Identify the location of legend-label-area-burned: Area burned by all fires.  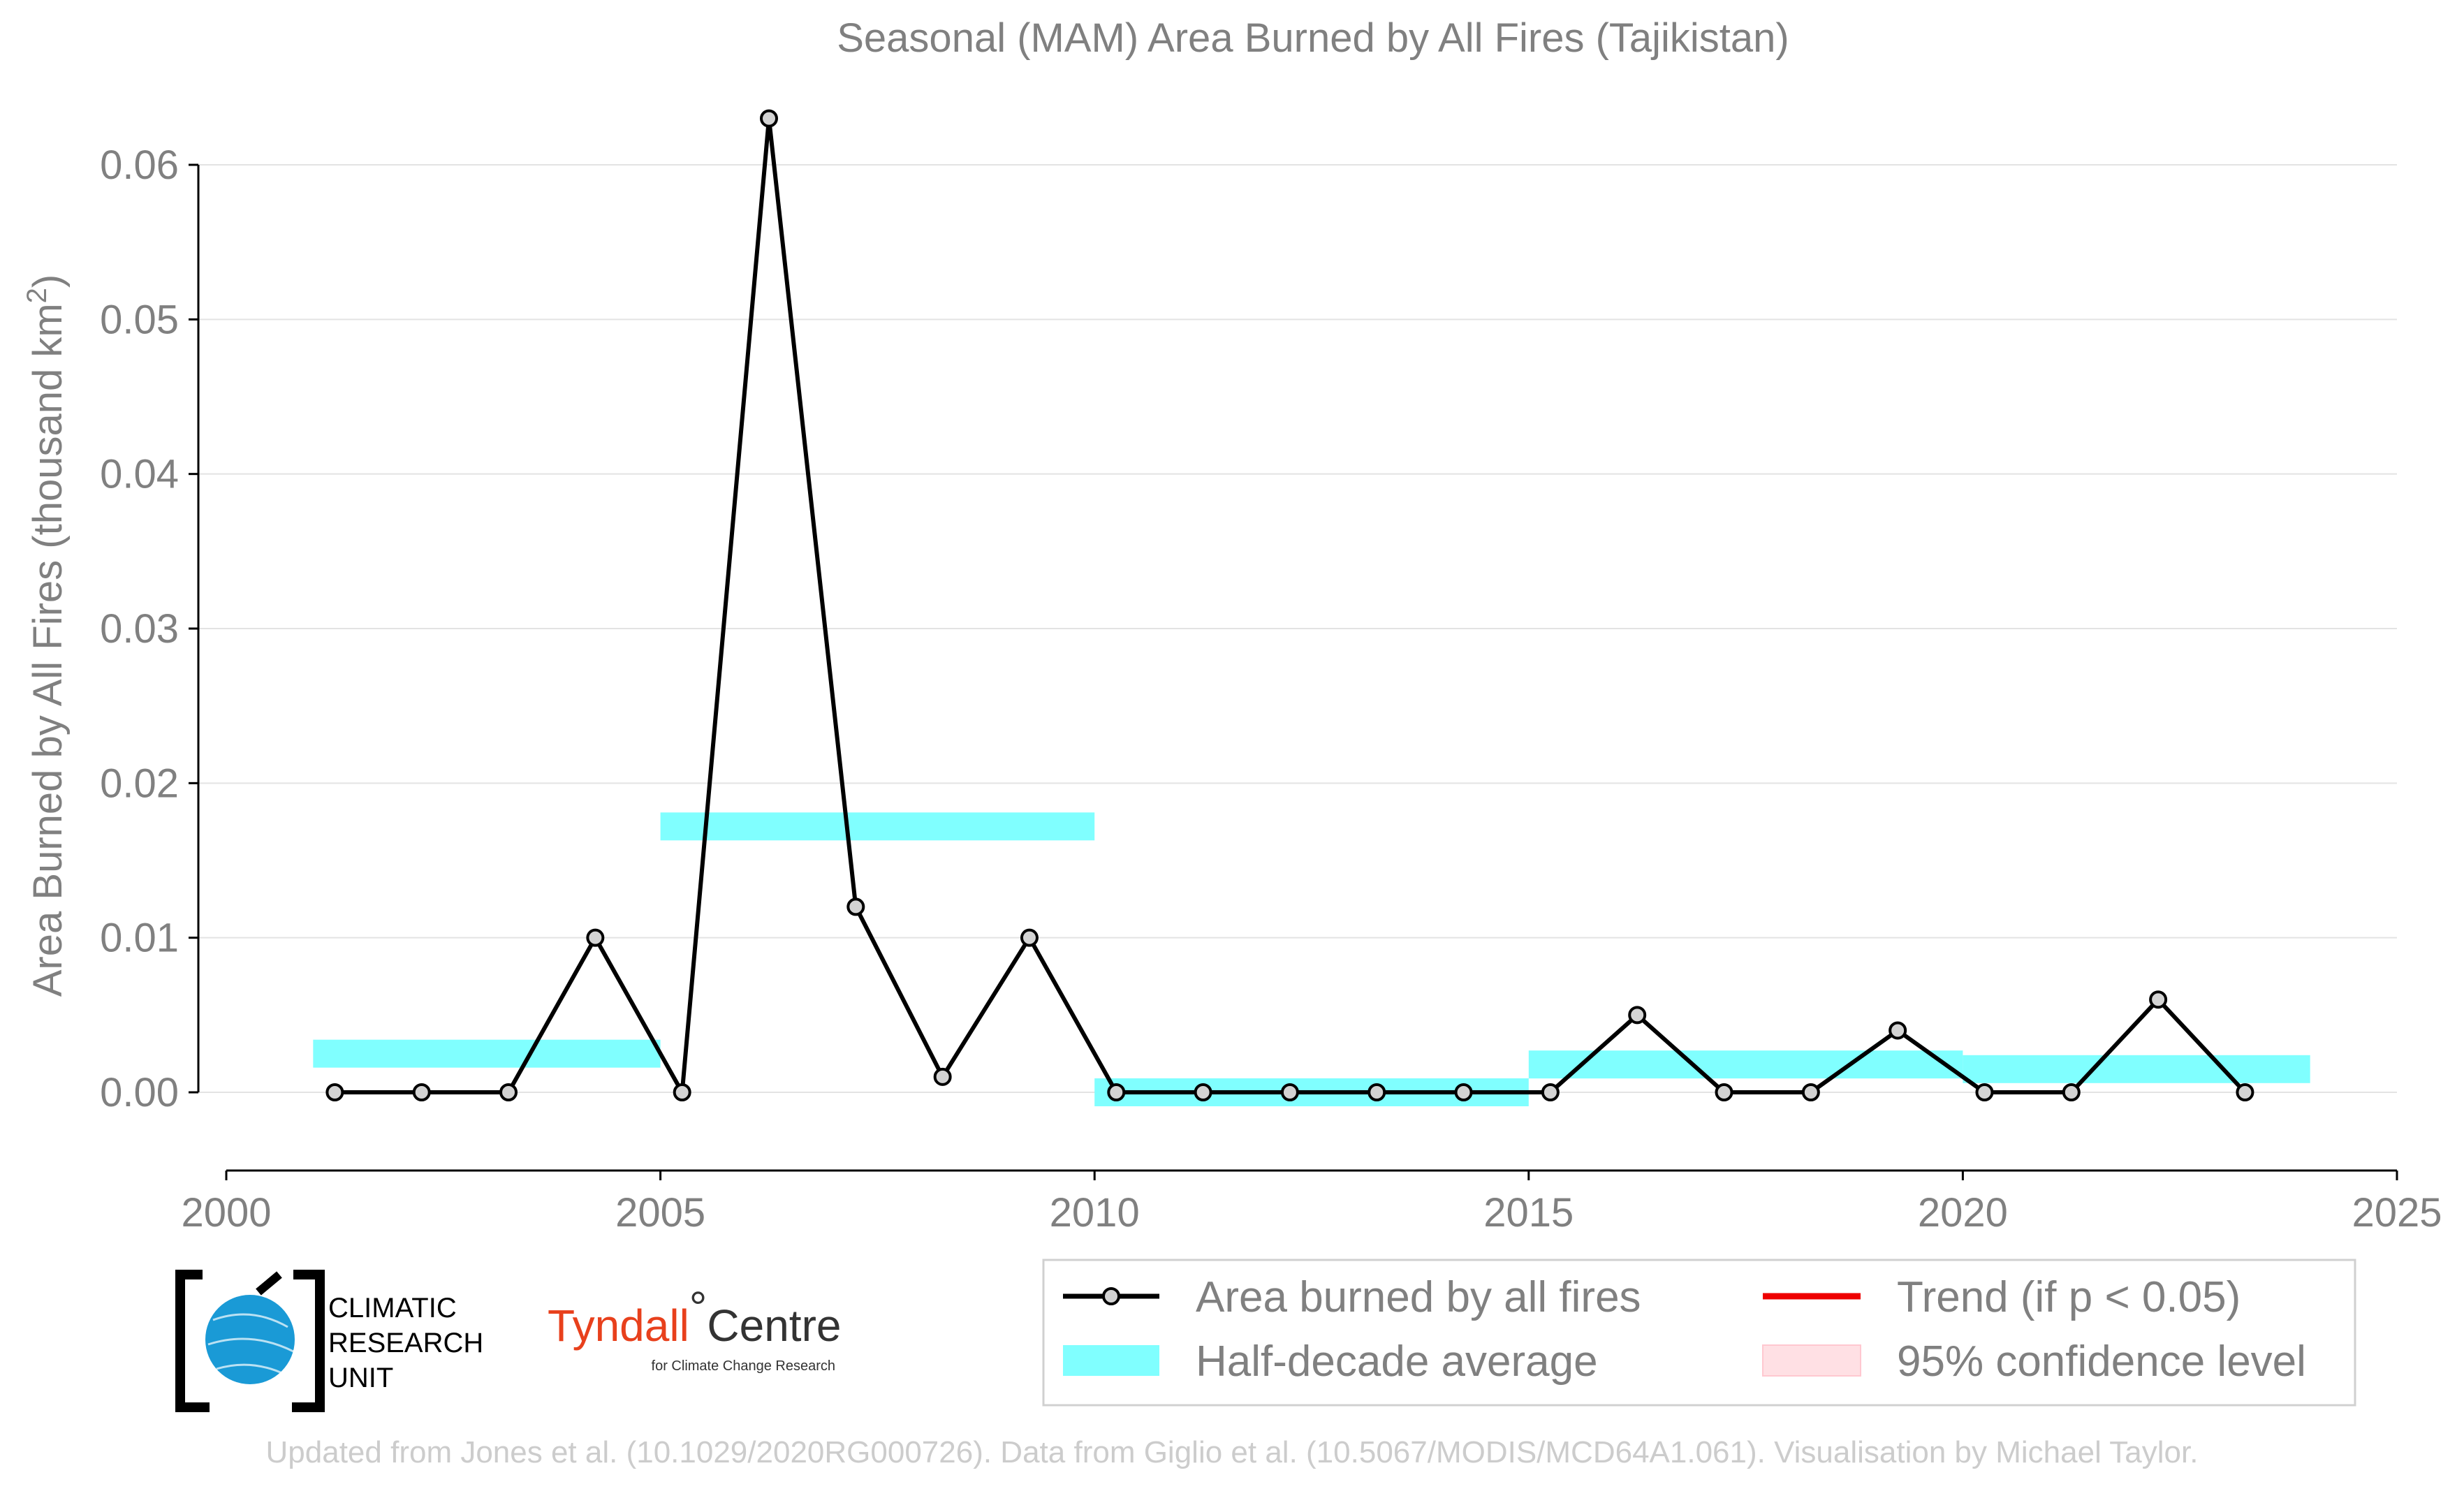
(1418, 1297).